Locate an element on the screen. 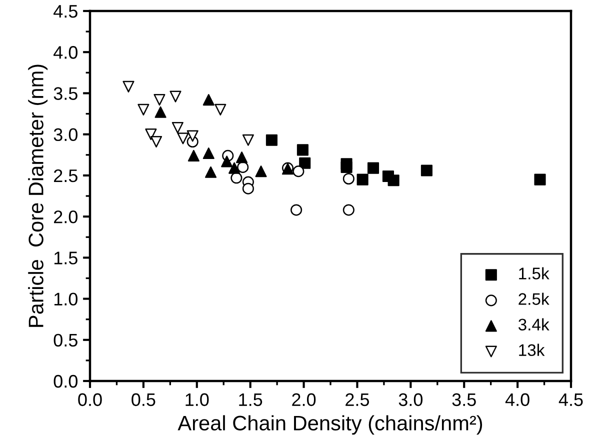 The image size is (594, 447). y-tick-label: 1.5 is located at coordinates (66, 258).